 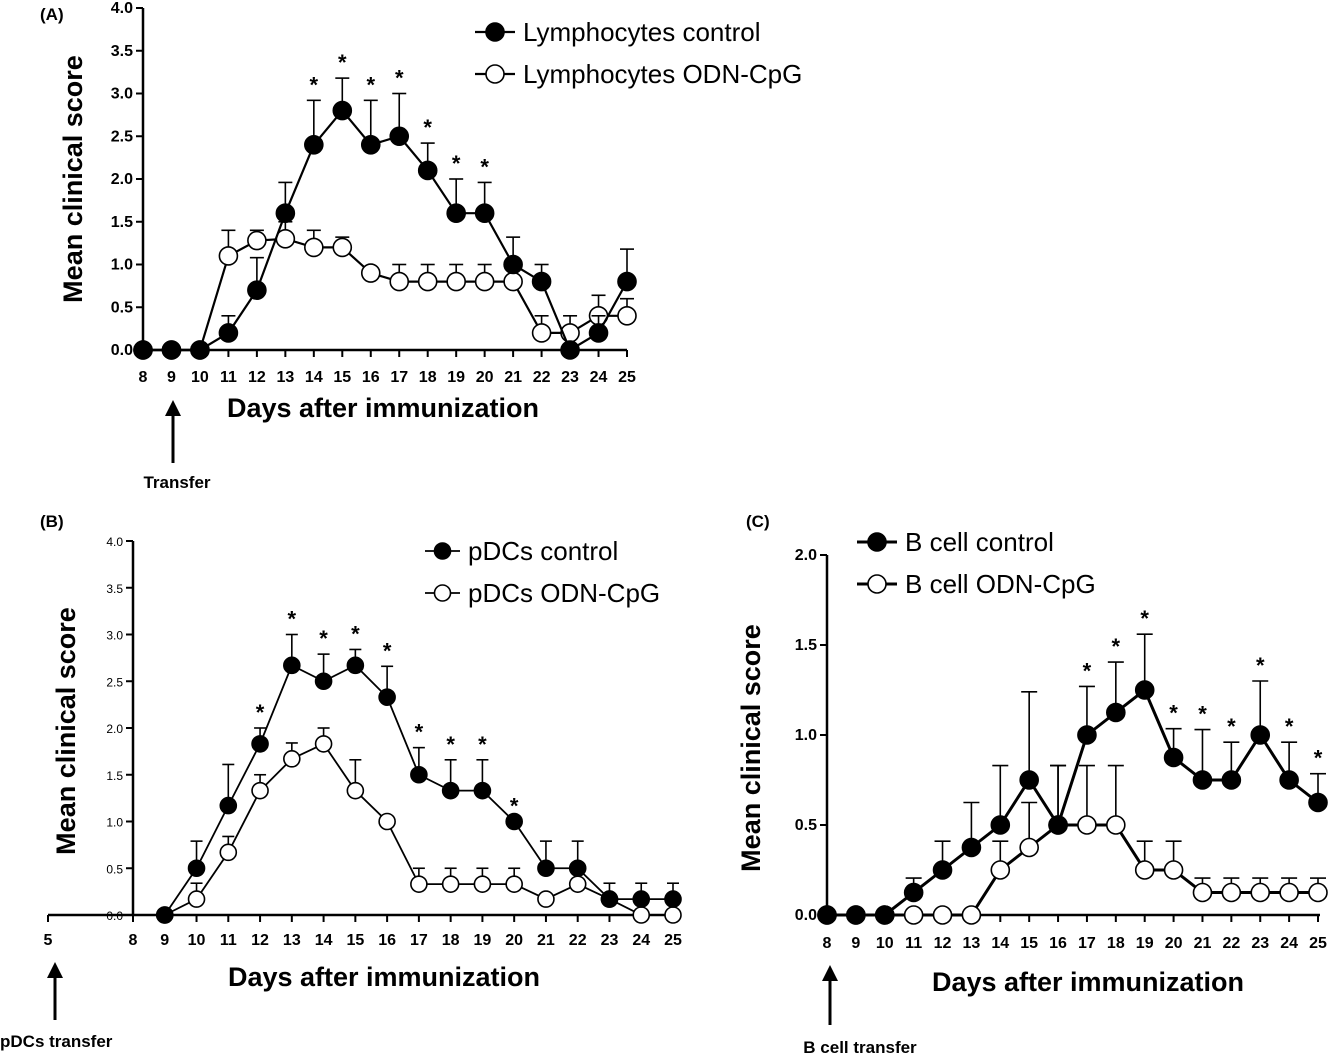 What do you see at coordinates (877, 542) in the screenshot?
I see `legend-marker` at bounding box center [877, 542].